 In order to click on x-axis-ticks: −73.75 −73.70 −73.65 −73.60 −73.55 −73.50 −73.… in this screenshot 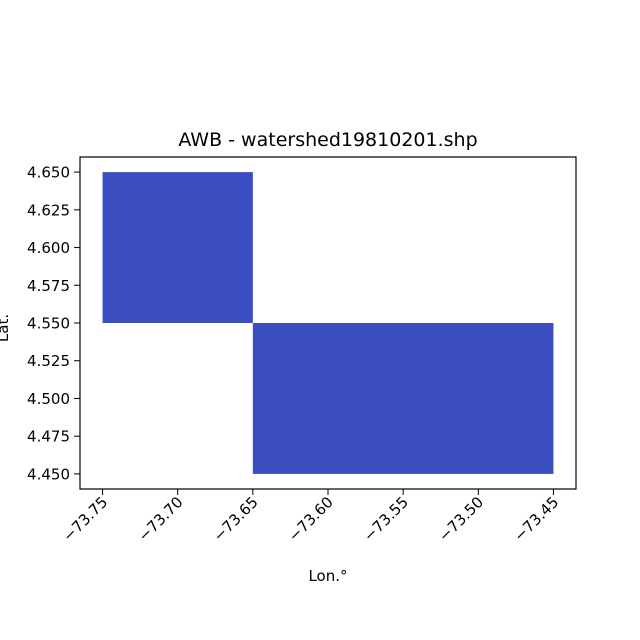, I will do `click(310, 517)`.